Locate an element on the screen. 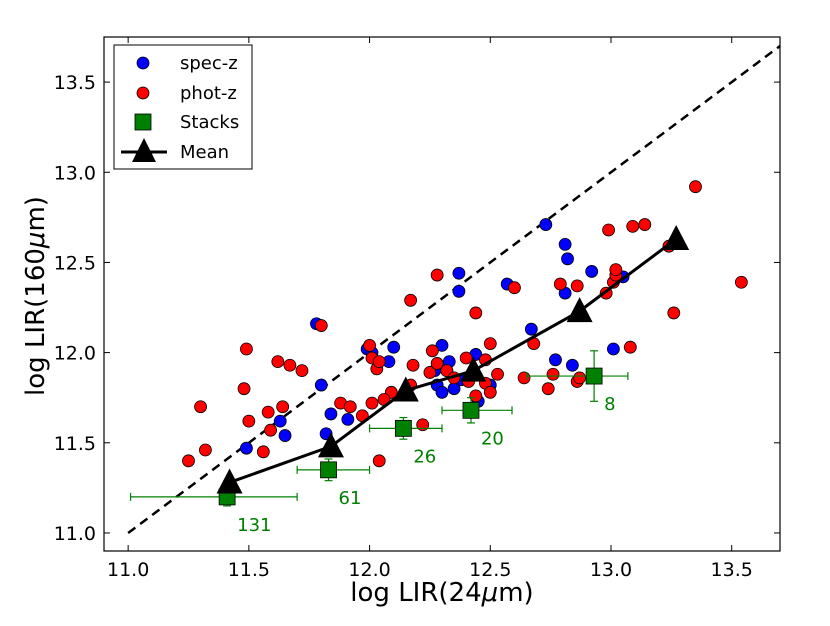  x-tick-label: 13.0 is located at coordinates (611, 570).